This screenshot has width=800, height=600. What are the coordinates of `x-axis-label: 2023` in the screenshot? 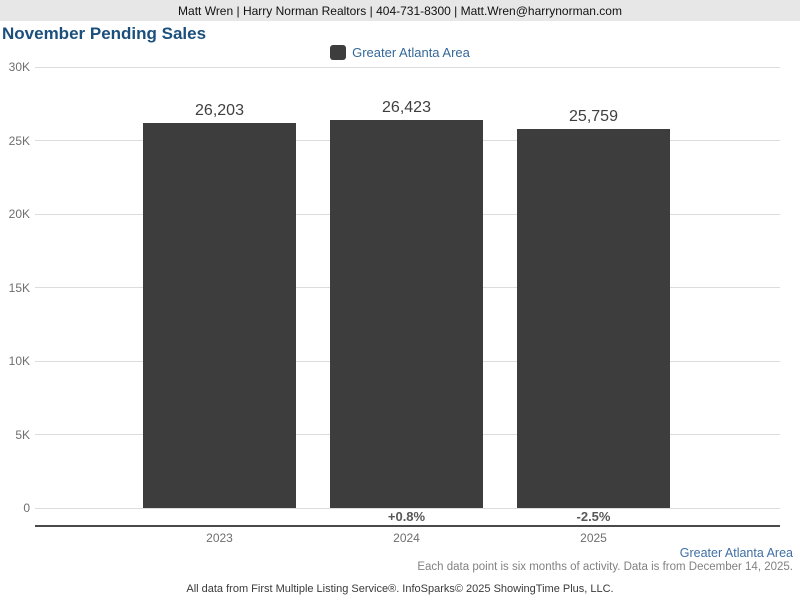 It's located at (219, 538).